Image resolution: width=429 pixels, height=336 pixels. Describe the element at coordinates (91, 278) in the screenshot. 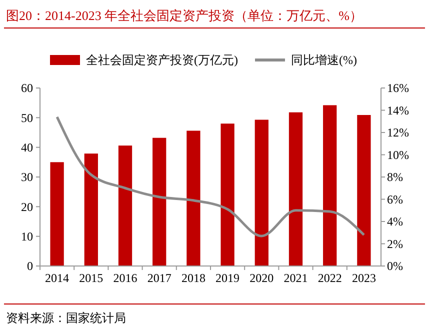

I see `x-tick-label: 2015` at that location.